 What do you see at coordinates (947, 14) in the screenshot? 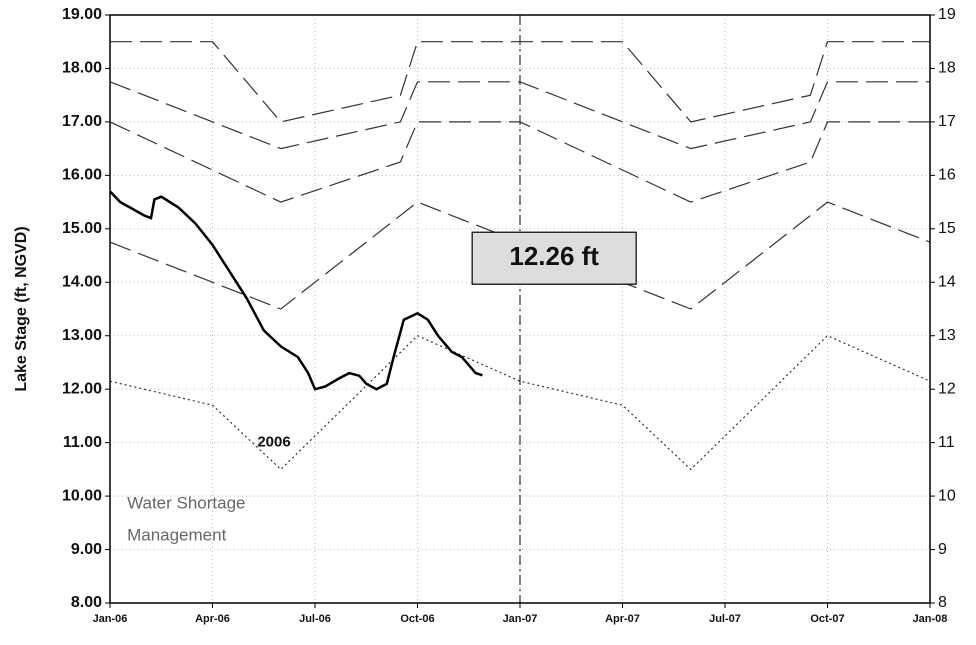
I see `y2-tick-label: 19` at bounding box center [947, 14].